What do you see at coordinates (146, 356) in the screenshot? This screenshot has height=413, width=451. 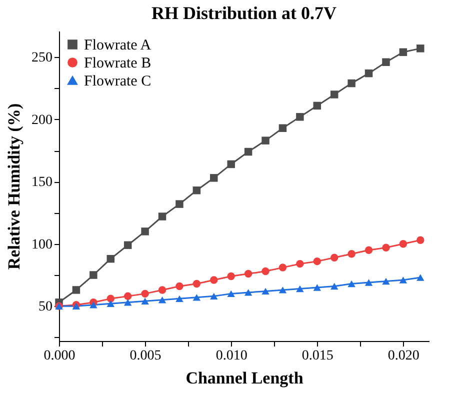 I see `x-tick-label: 0.005` at bounding box center [146, 356].